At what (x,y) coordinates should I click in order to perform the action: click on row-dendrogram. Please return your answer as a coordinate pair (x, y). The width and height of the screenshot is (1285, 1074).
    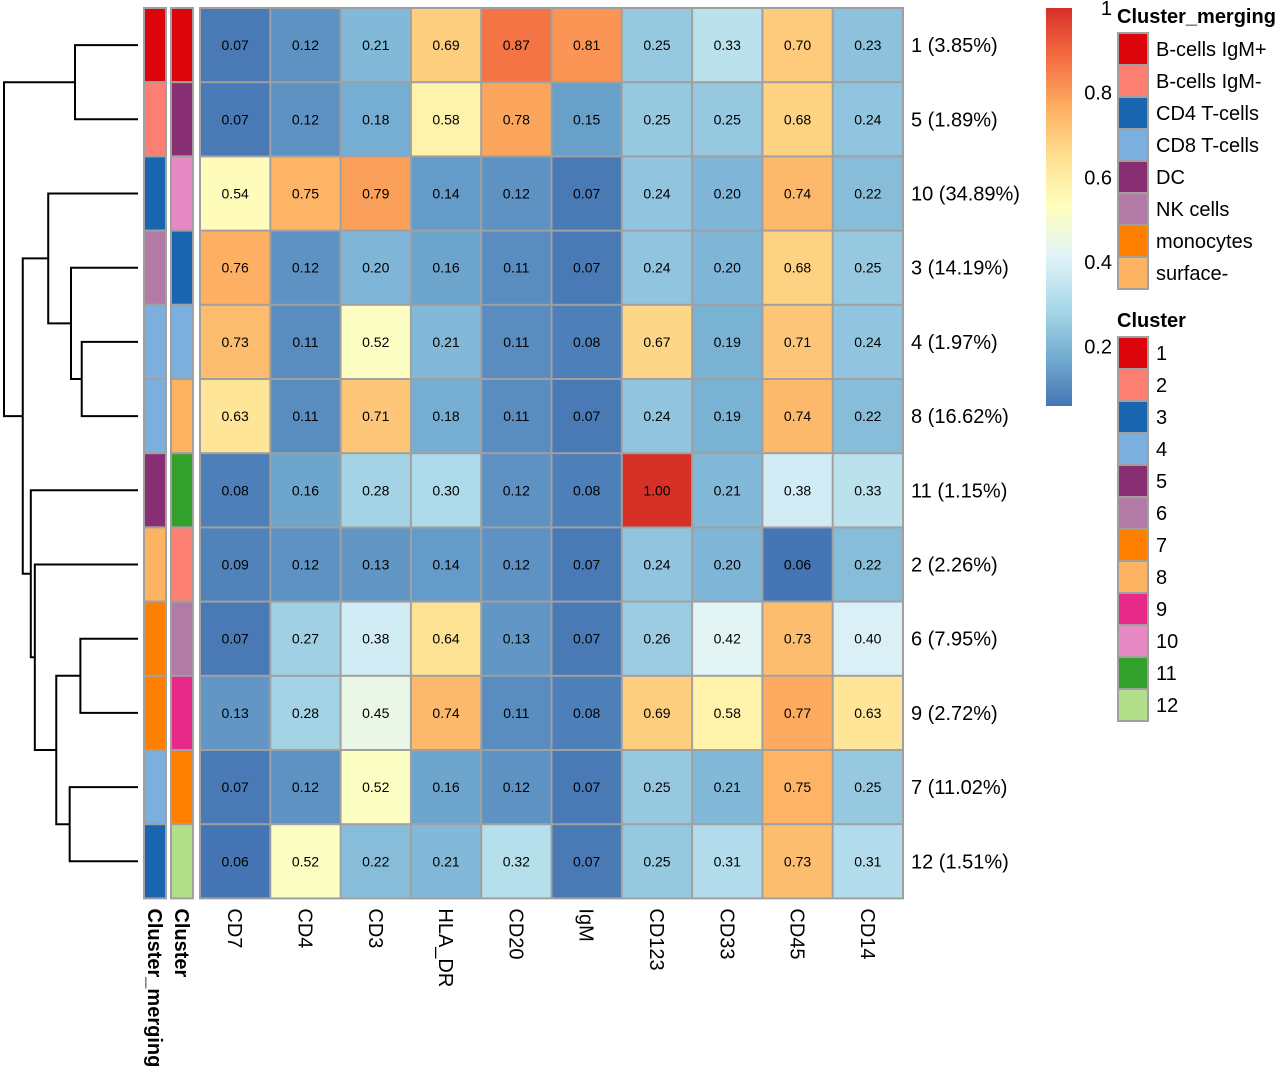
    Looking at the image, I should click on (70, 453).